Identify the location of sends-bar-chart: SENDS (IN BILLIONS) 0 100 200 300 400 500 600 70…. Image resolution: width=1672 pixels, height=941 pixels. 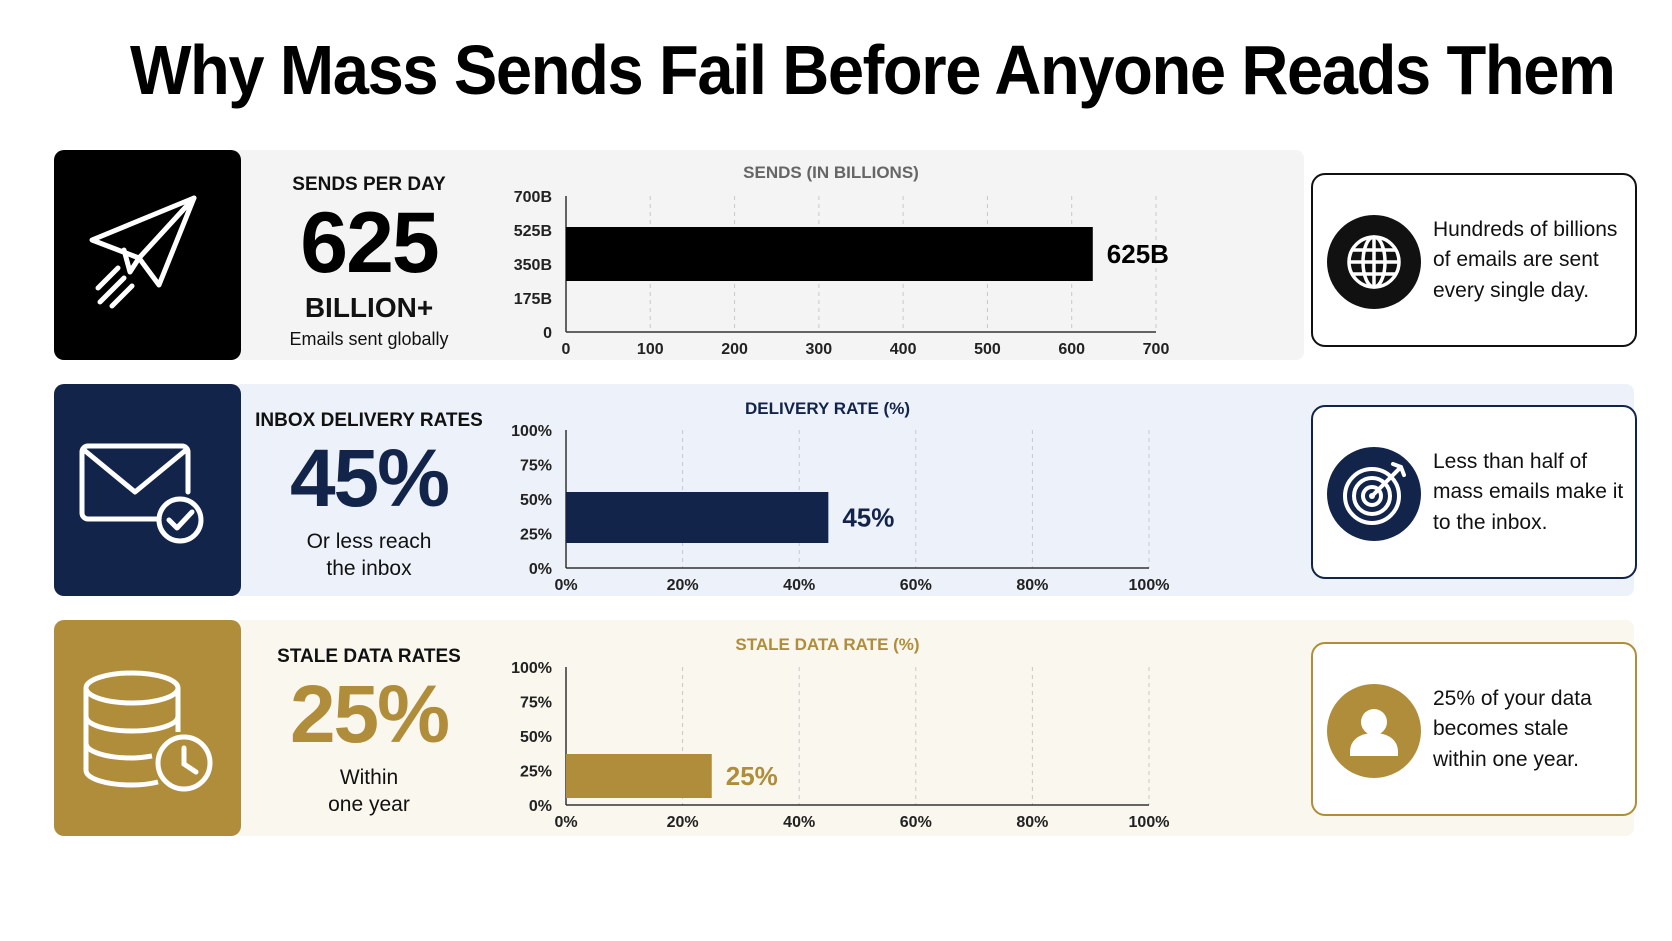
(842, 260).